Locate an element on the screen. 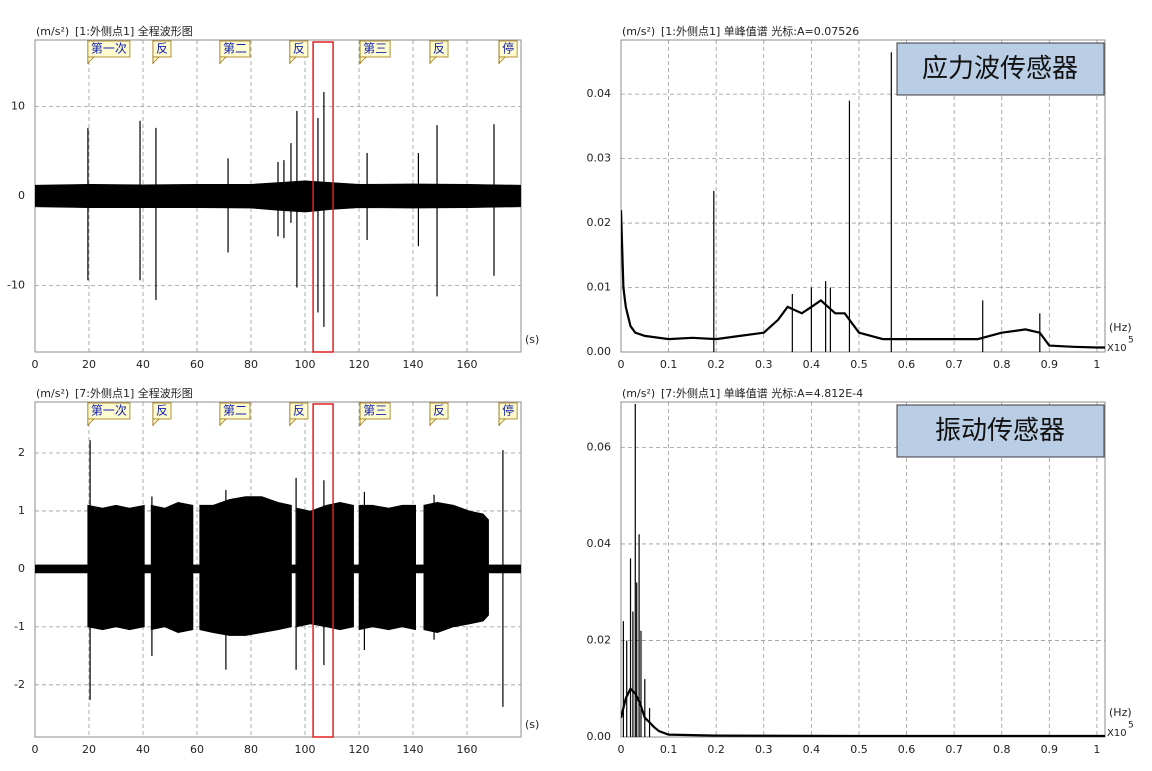 The height and width of the screenshot is (771, 1152). plot-area is located at coordinates (278, 209).